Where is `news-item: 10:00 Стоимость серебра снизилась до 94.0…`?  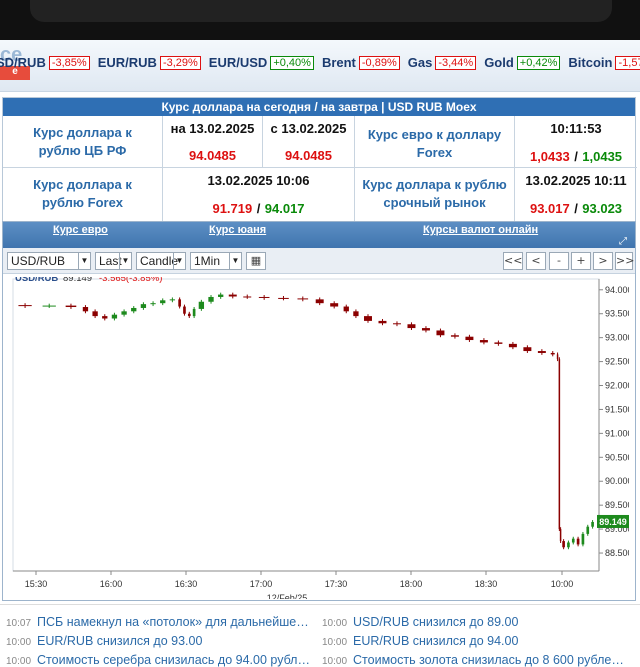
news-item: 10:00 Стоимость серебра снизилась до 94.0… is located at coordinates (158, 660).